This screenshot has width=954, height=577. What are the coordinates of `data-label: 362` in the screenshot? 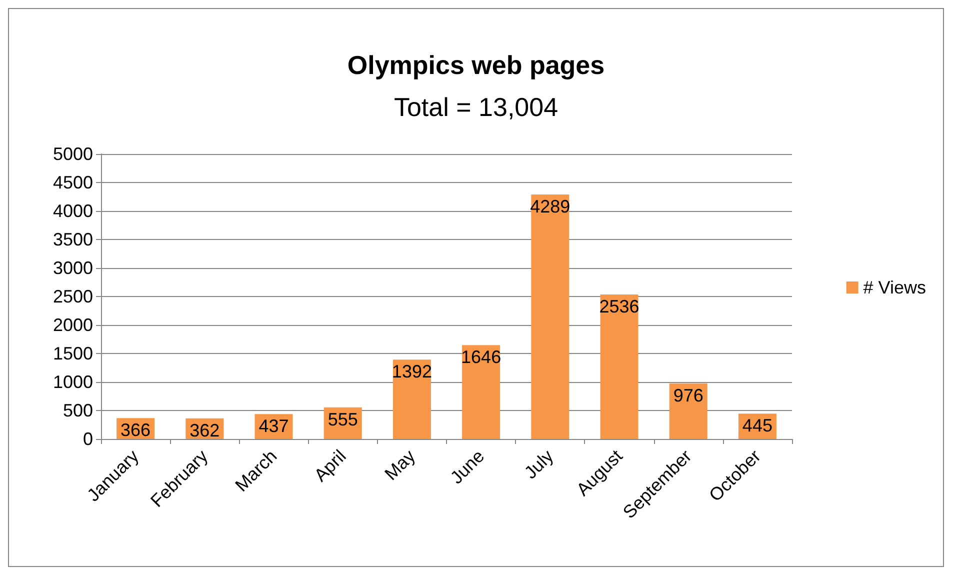 It's located at (205, 430).